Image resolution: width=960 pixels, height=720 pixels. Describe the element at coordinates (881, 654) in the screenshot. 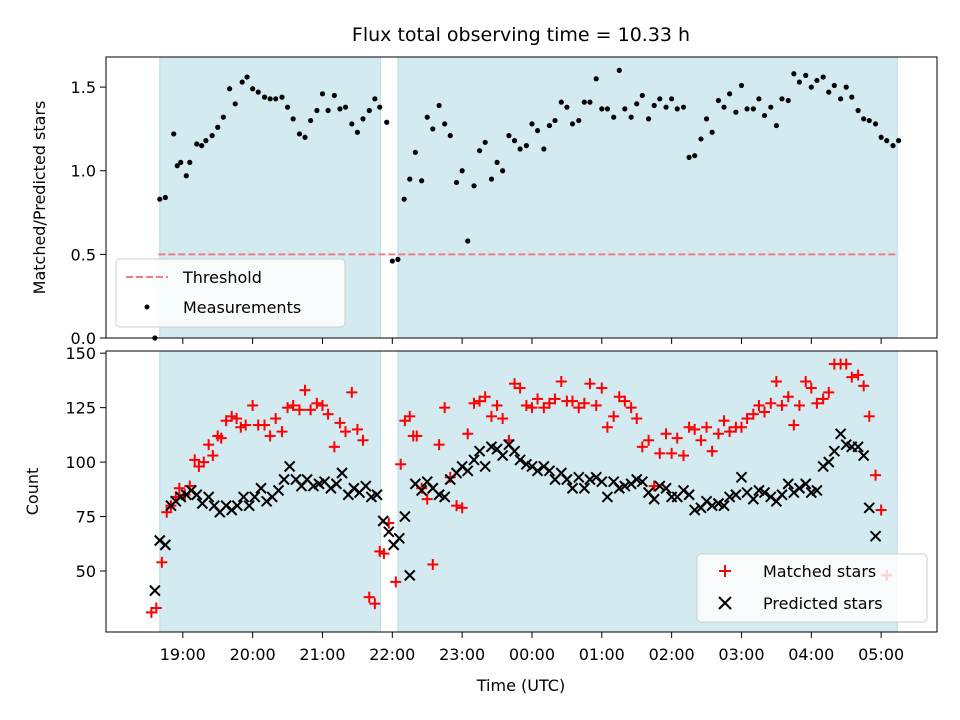

I see `x-tick-label: 05:00` at that location.